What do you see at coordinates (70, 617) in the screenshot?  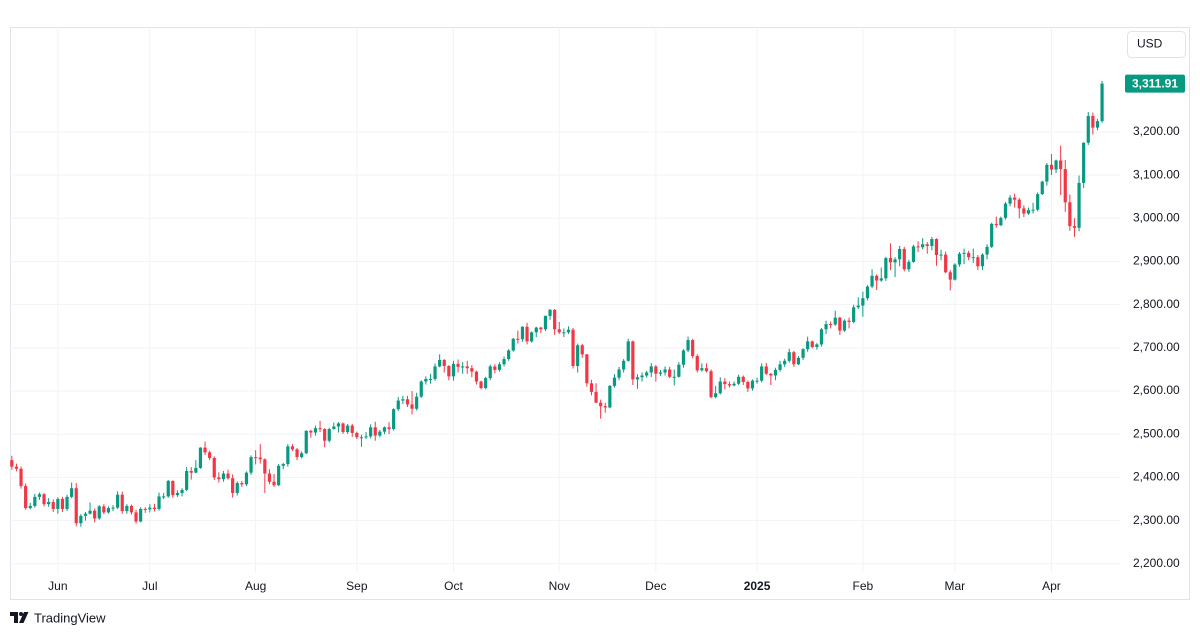 I see `brand-name: TradingView` at bounding box center [70, 617].